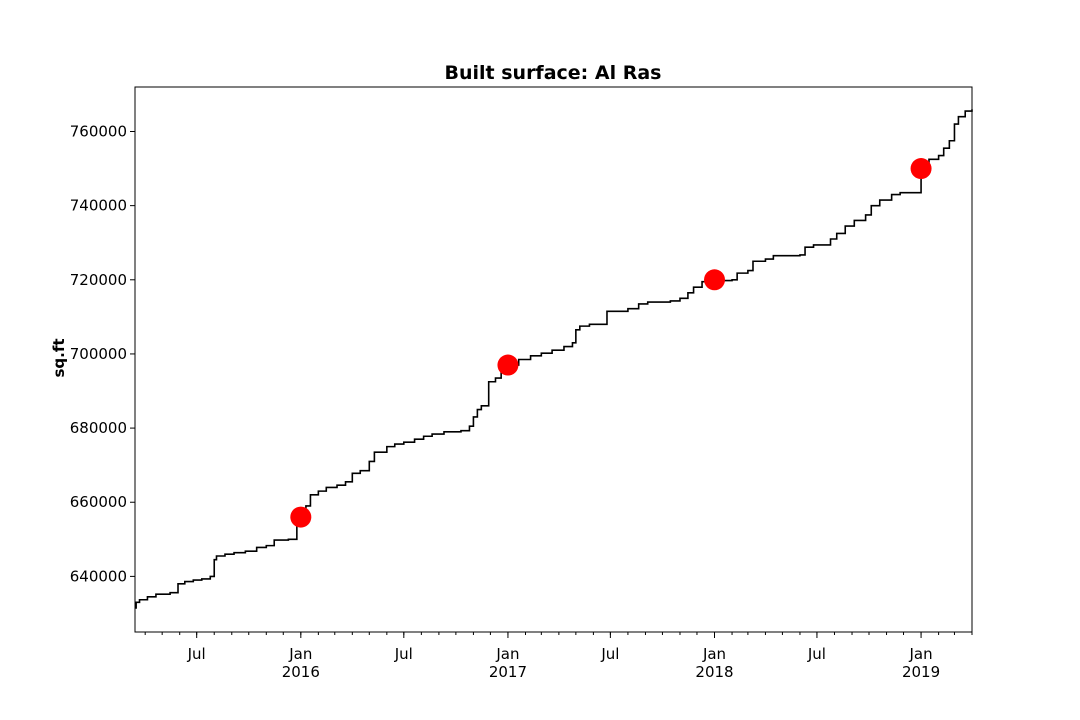 This screenshot has height=720, width=1080. Describe the element at coordinates (403, 654) in the screenshot. I see `x-tick-label-2: Jul` at that location.